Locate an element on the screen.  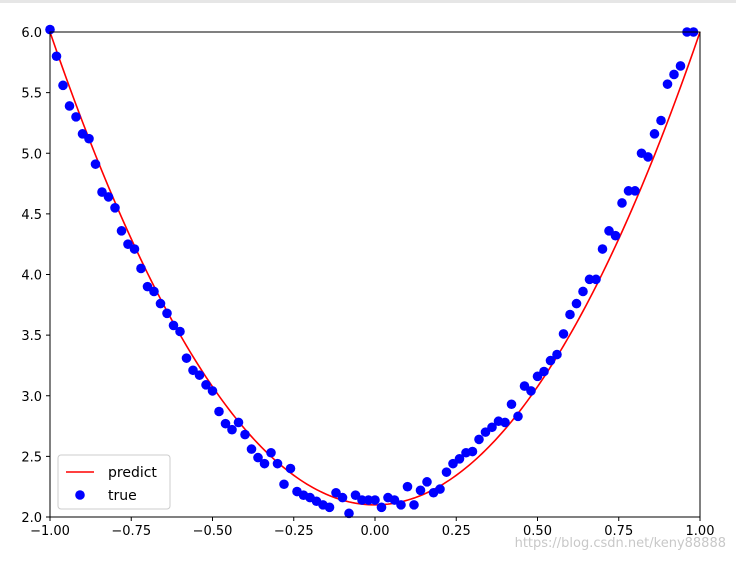
window-top-border is located at coordinates (368, 1).